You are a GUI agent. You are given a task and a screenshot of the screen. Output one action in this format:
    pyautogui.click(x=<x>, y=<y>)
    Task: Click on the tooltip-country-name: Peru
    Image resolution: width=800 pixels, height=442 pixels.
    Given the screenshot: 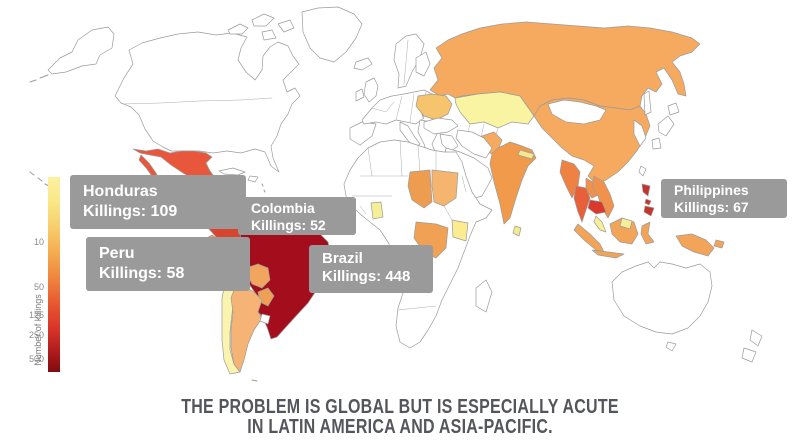 What is the action you would take?
    pyautogui.click(x=117, y=253)
    